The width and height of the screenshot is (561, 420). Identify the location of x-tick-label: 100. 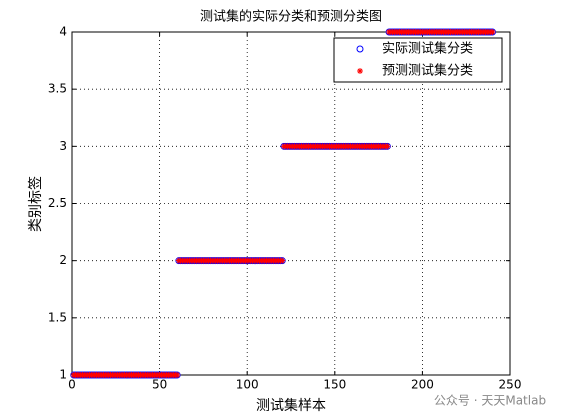
(247, 385).